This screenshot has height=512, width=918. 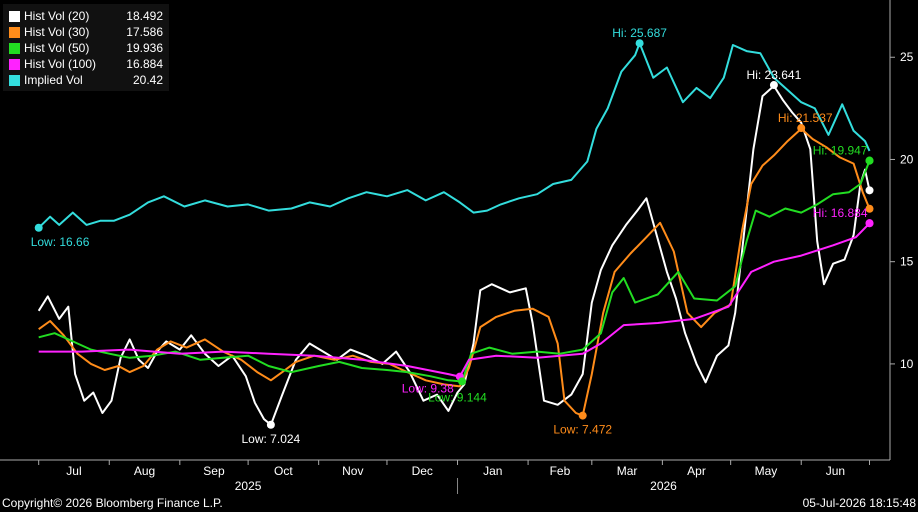 What do you see at coordinates (457, 397) in the screenshot?
I see `data-label: Low: 9.144` at bounding box center [457, 397].